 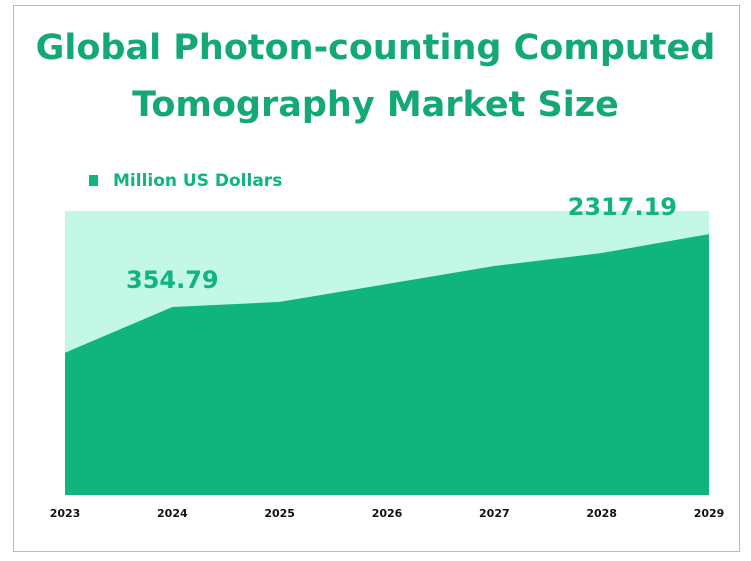 I want to click on x-tick-label: 2025, so click(x=279, y=513).